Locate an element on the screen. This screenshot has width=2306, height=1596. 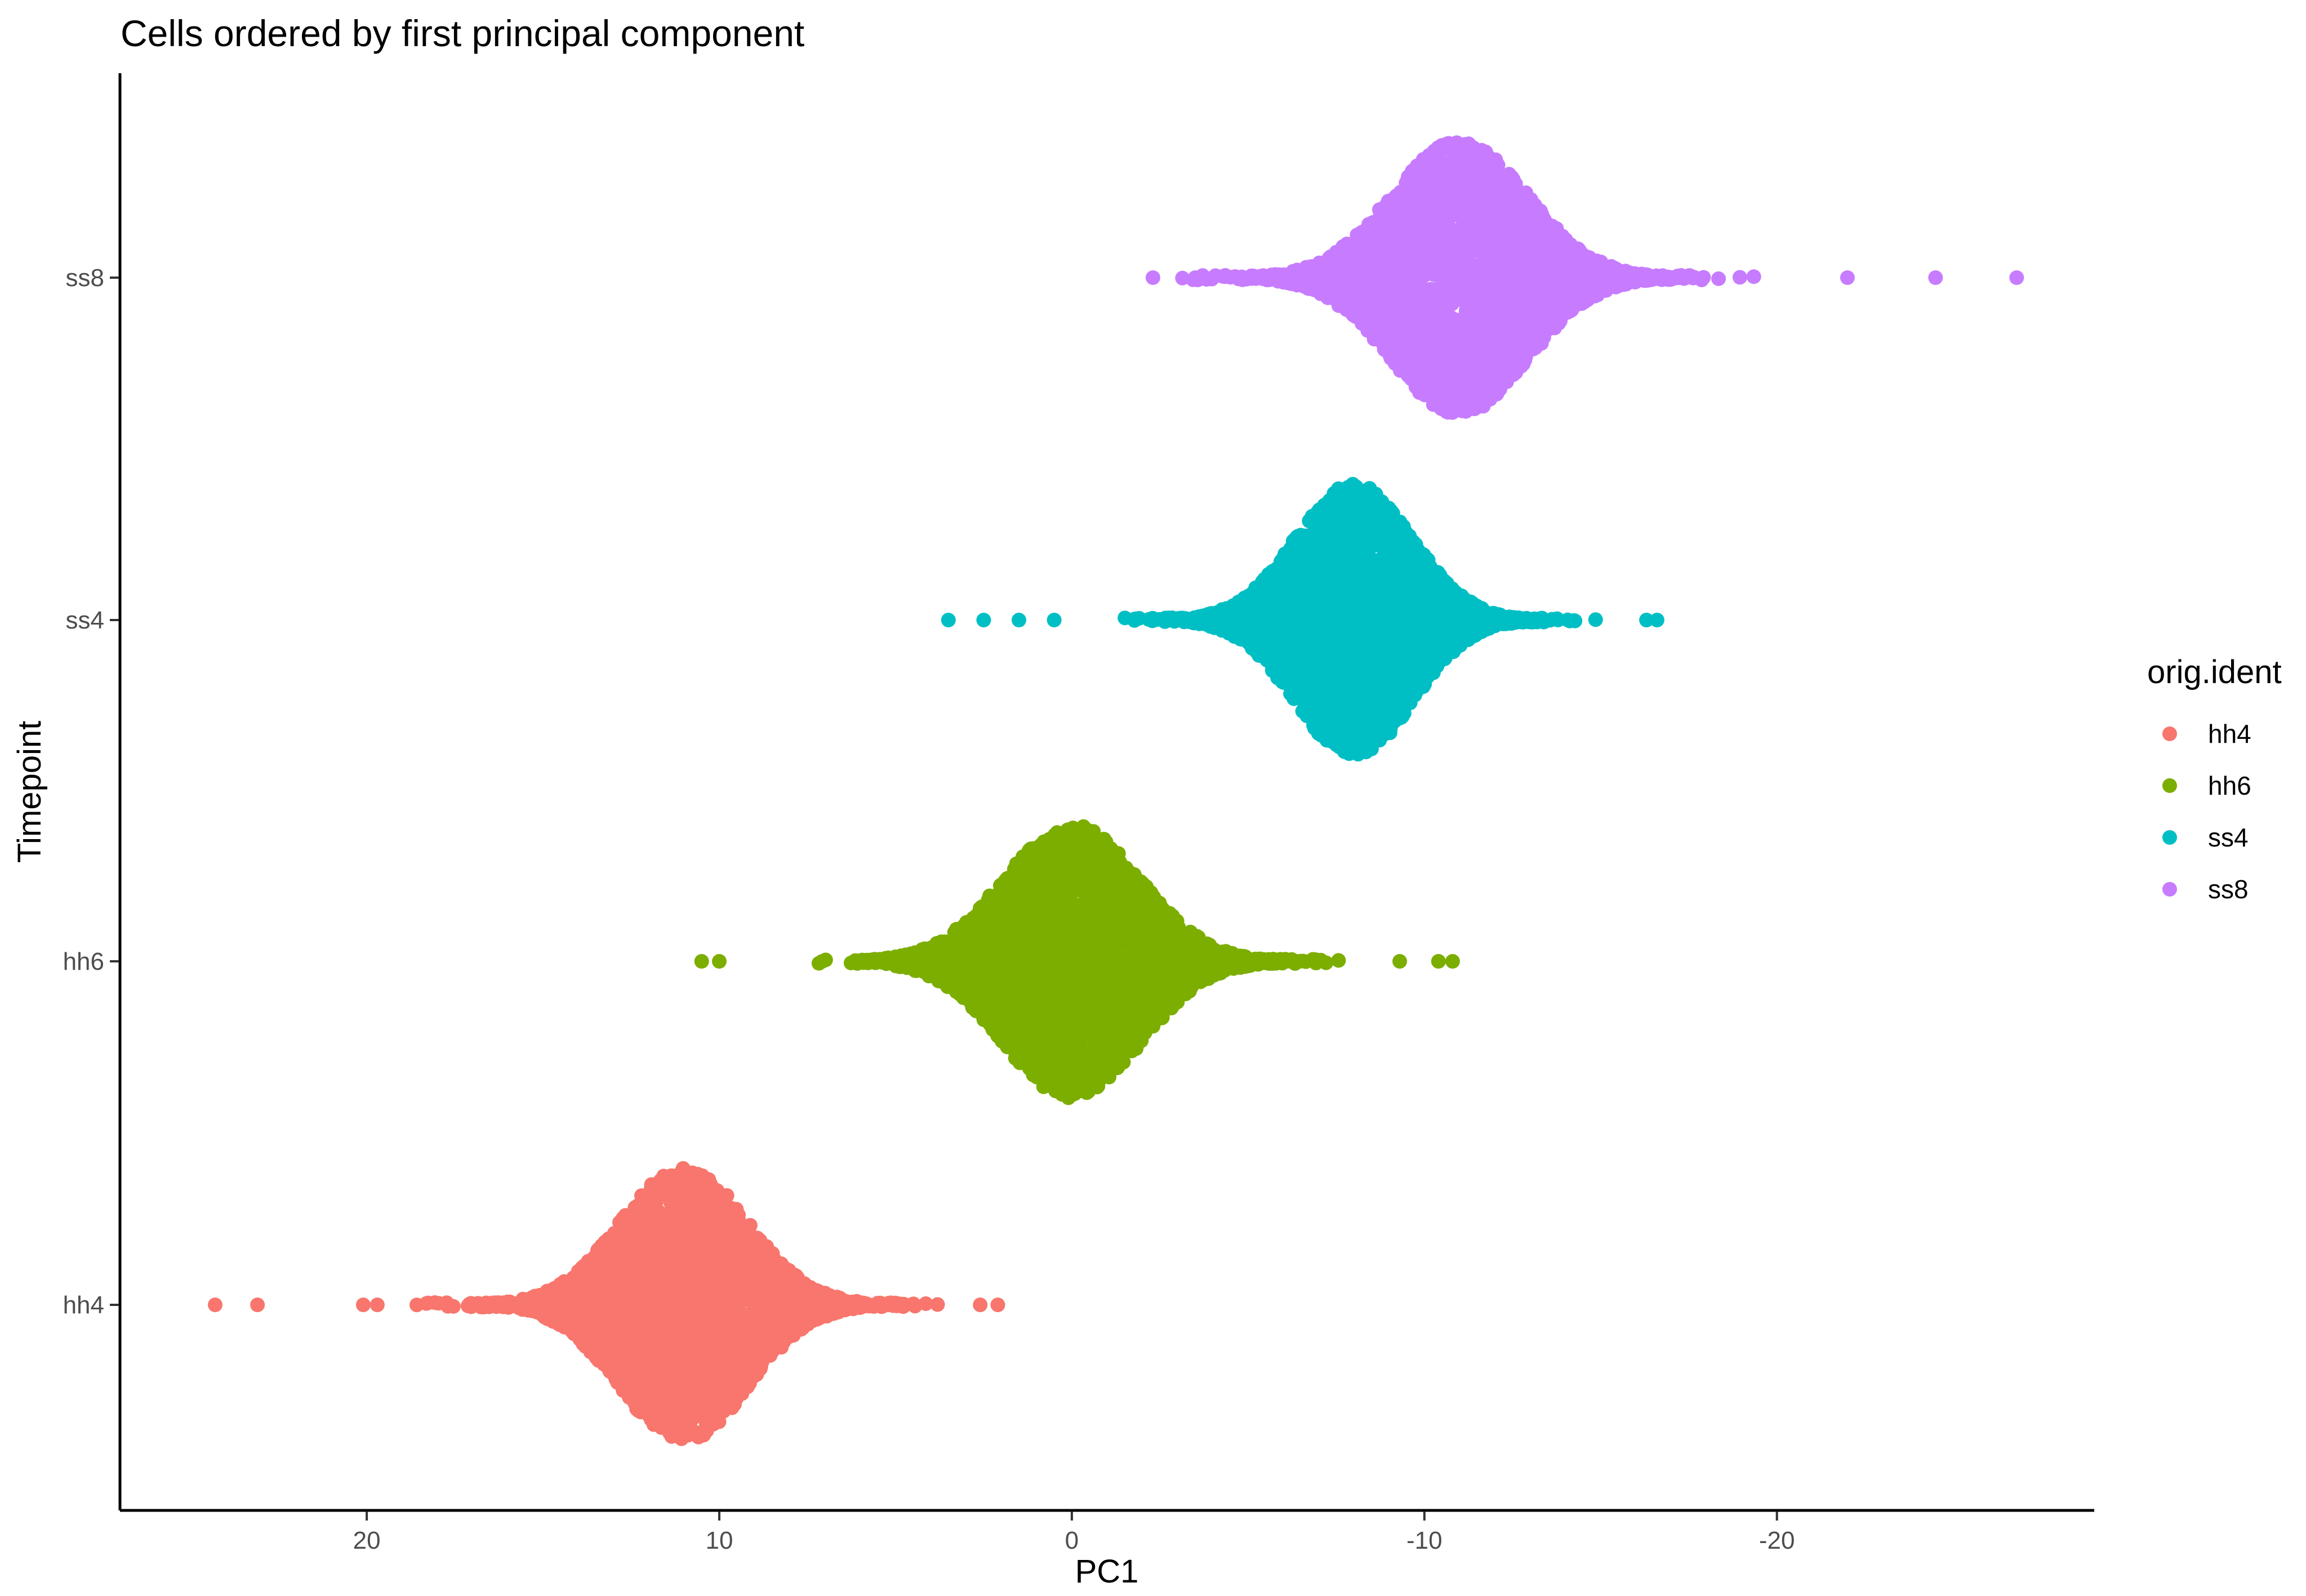
series-hh4 is located at coordinates (606, 1304).